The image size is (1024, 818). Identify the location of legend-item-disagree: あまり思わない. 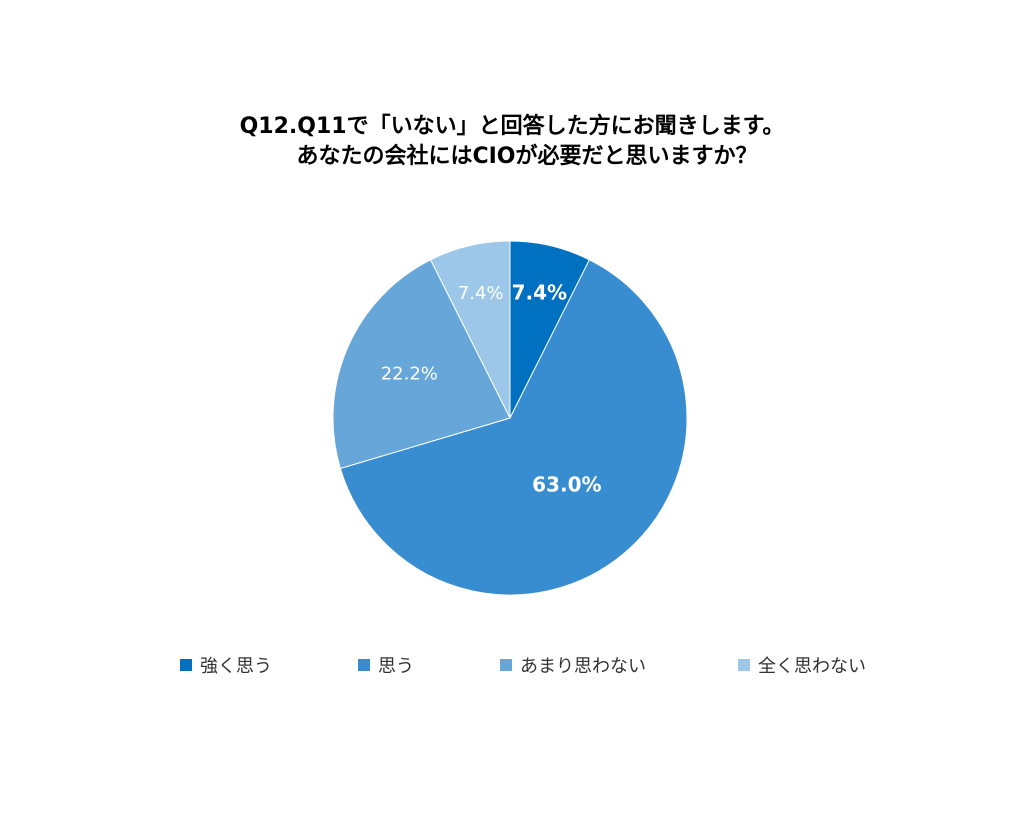
(573, 665).